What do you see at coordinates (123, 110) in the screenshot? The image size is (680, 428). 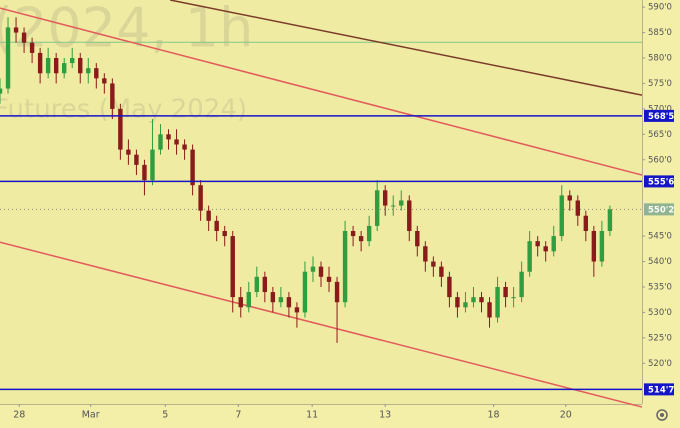 I see `watermark: Futures (May 2024)` at bounding box center [123, 110].